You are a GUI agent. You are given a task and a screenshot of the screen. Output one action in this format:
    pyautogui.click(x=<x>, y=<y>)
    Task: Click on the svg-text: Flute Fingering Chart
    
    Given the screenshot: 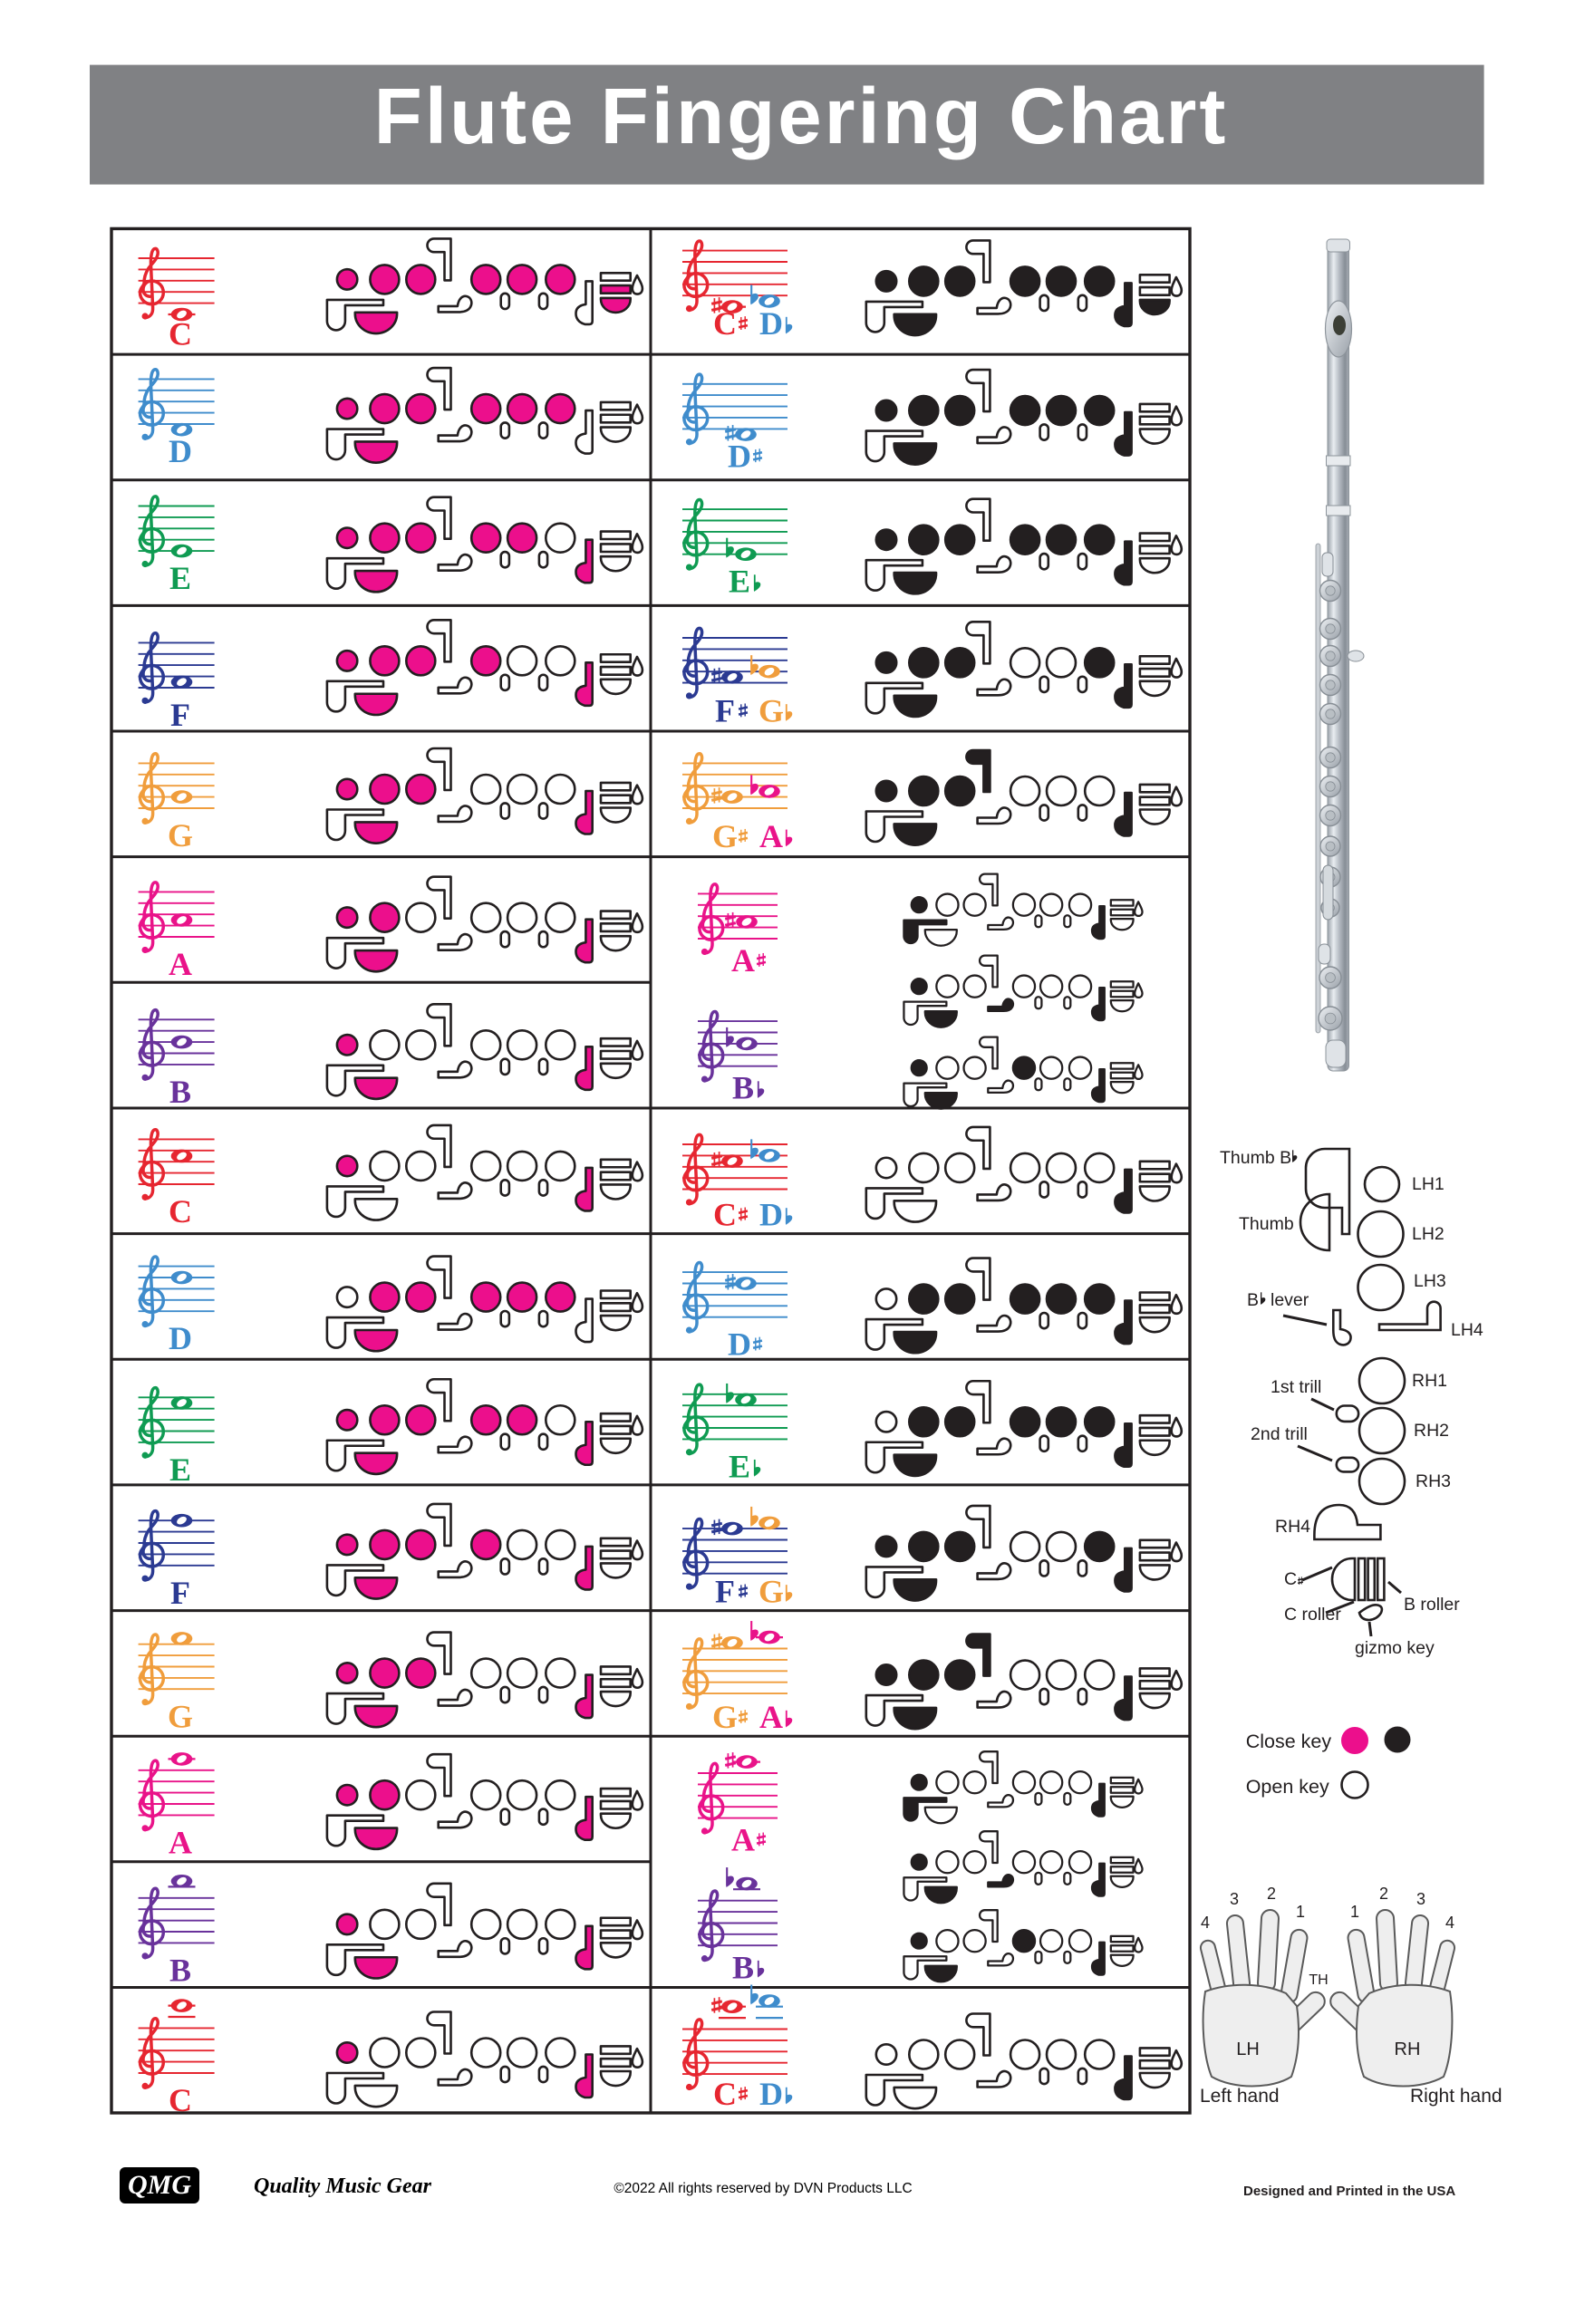 What is the action you would take?
    pyautogui.click(x=801, y=116)
    